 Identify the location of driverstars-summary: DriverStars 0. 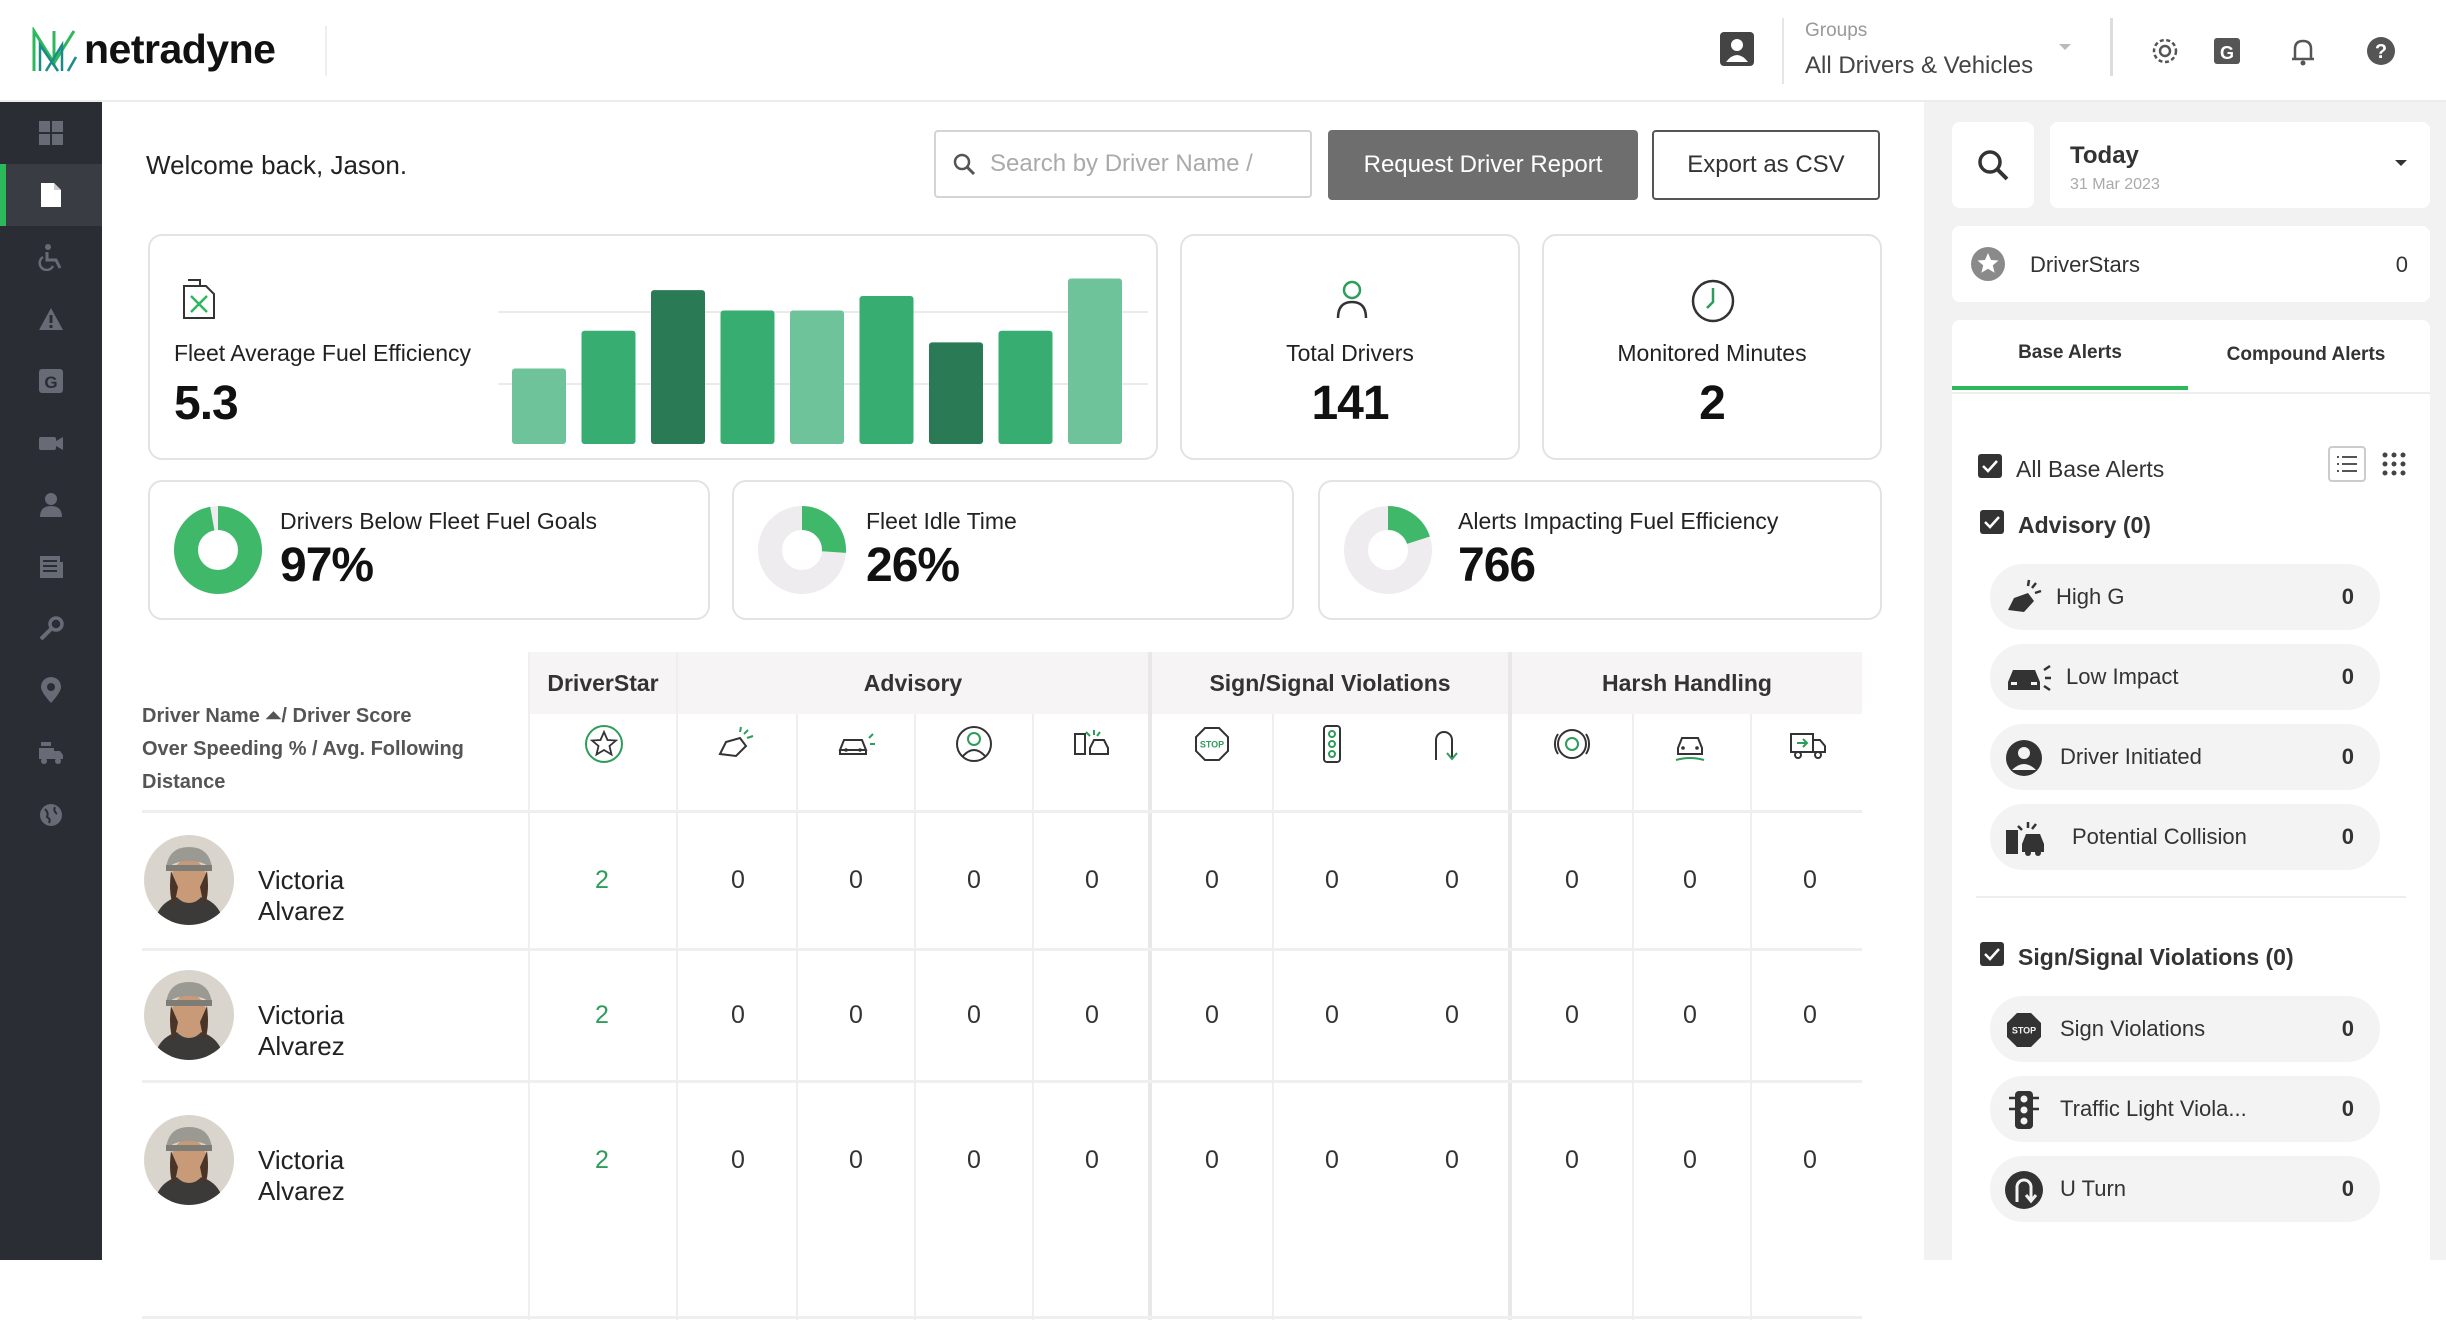
(2191, 264).